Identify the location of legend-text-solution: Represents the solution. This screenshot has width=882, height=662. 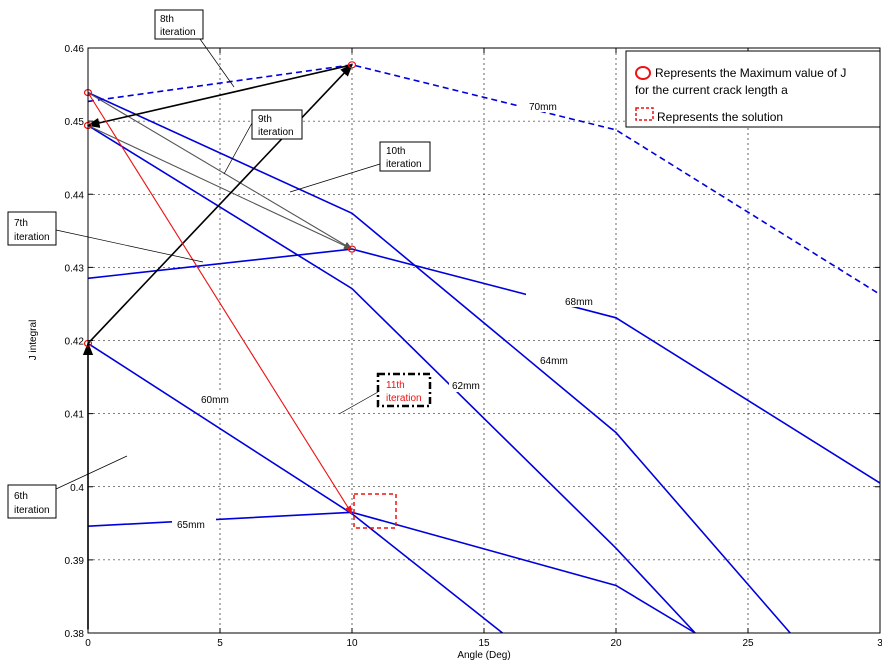
(720, 117).